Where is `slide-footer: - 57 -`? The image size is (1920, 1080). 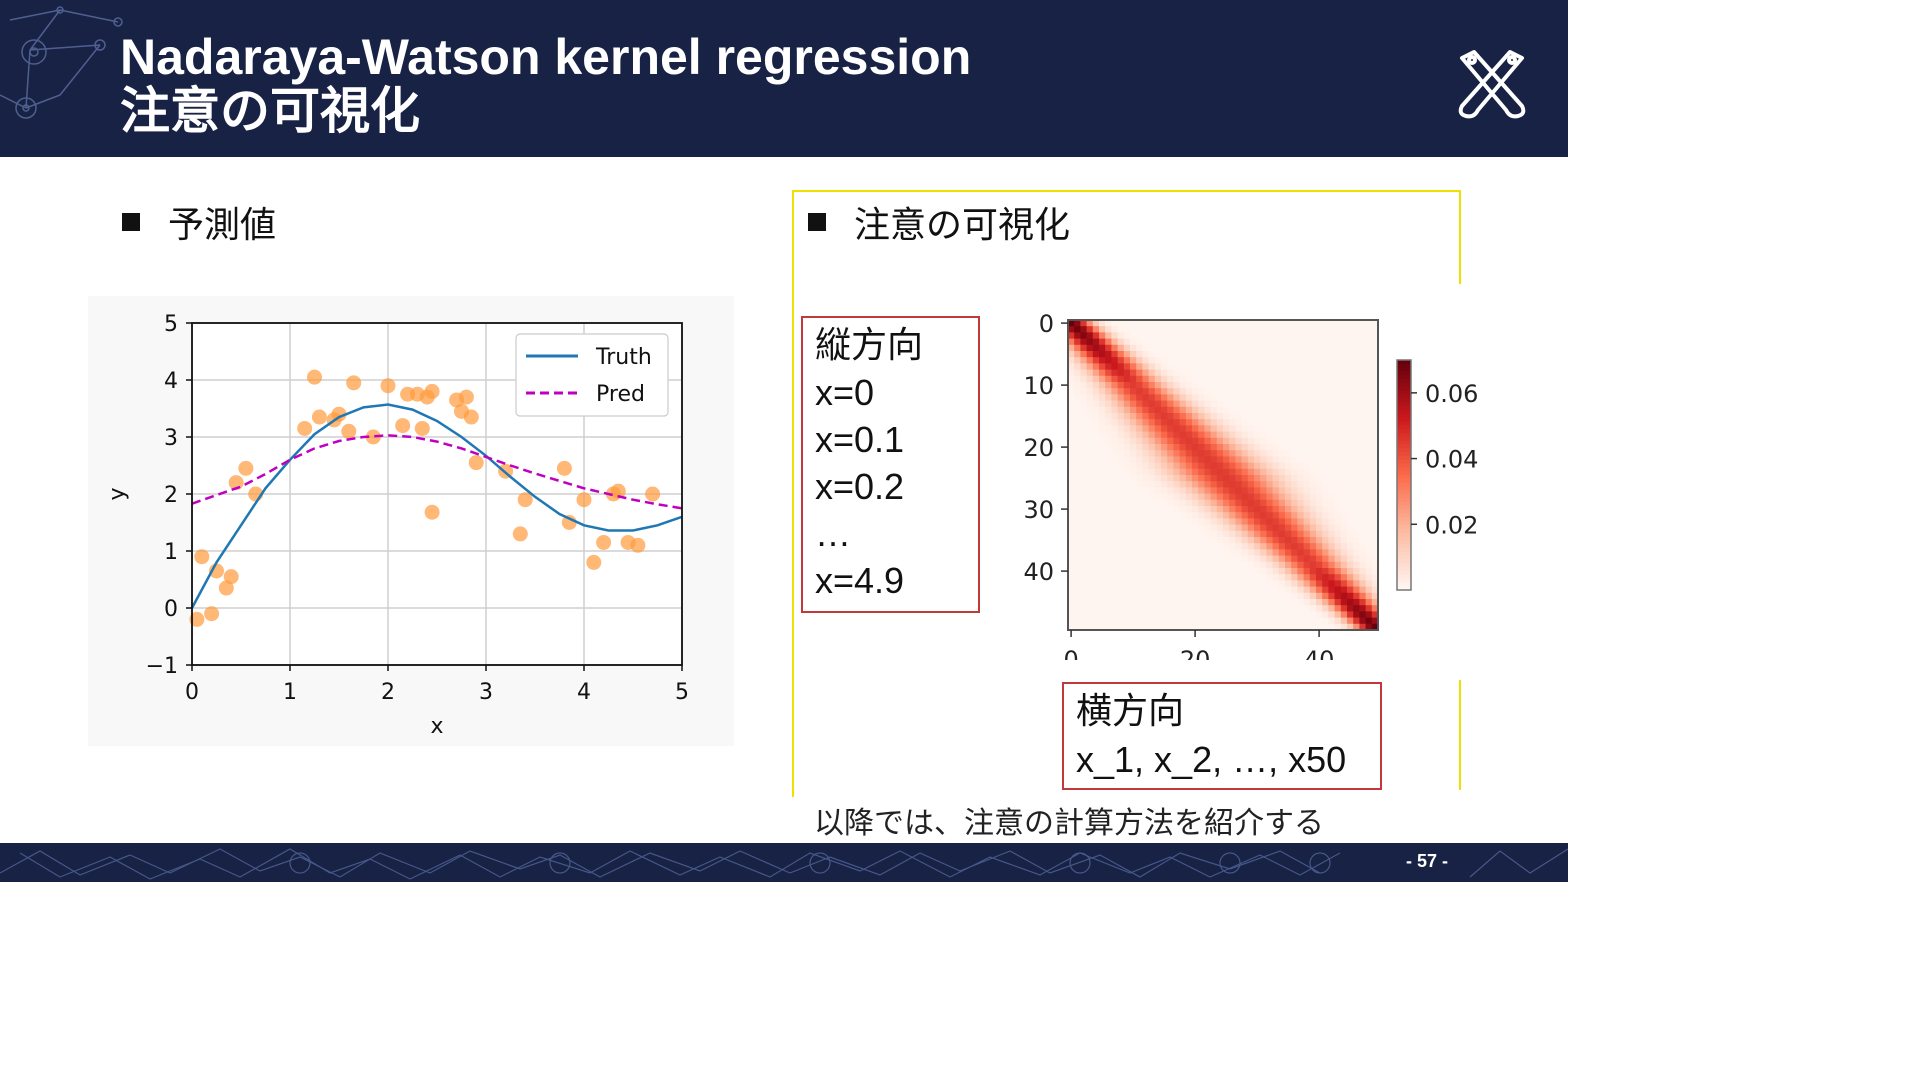
slide-footer: - 57 - is located at coordinates (784, 862).